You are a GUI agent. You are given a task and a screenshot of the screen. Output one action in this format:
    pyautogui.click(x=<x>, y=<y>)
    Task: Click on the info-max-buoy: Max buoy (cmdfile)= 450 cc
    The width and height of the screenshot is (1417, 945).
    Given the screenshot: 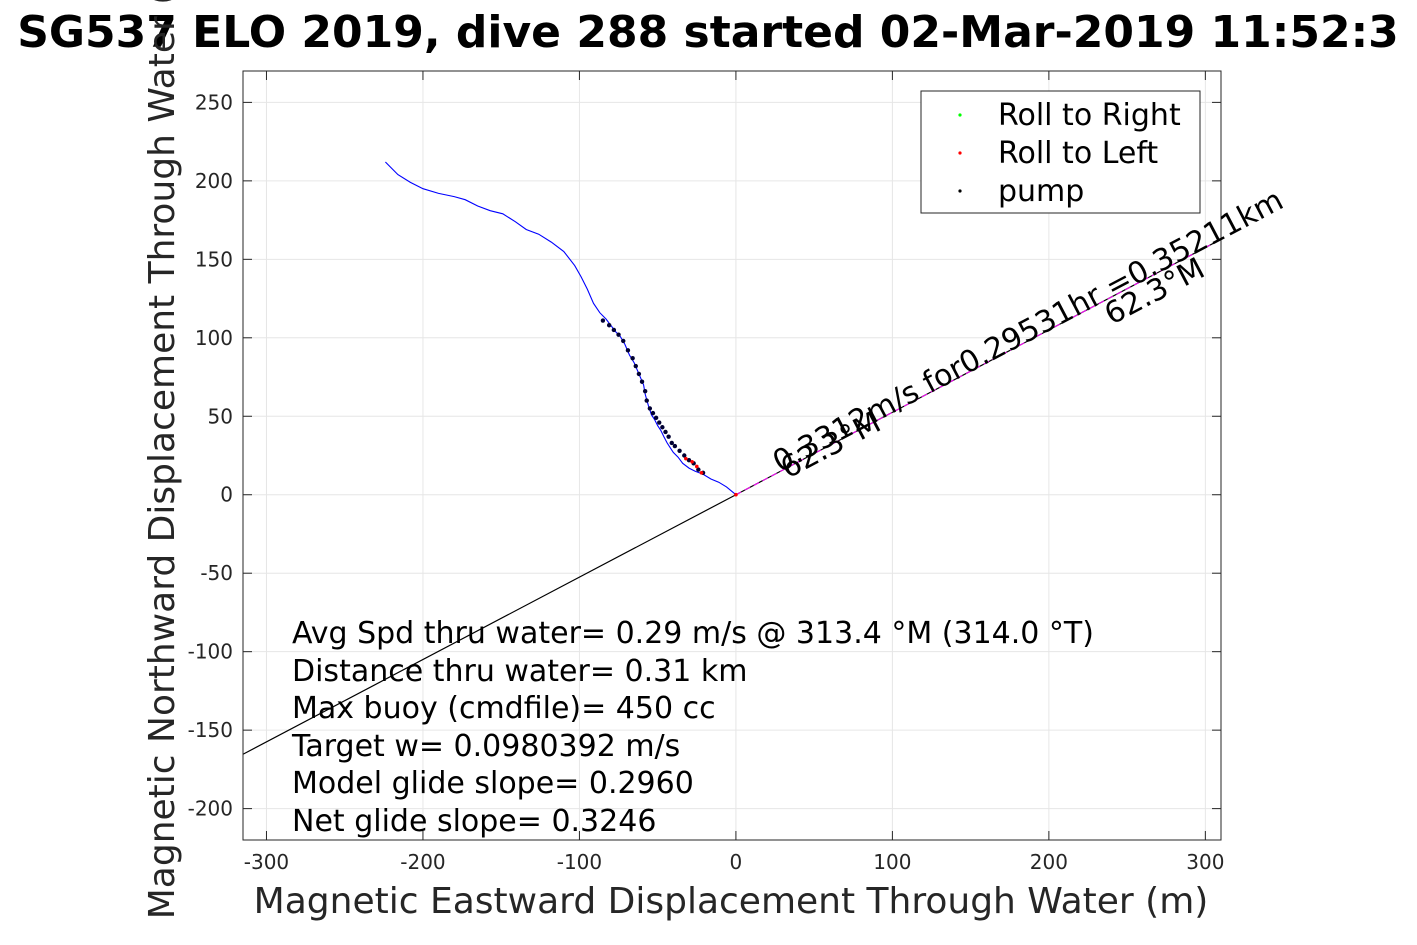 What is the action you would take?
    pyautogui.click(x=504, y=708)
    